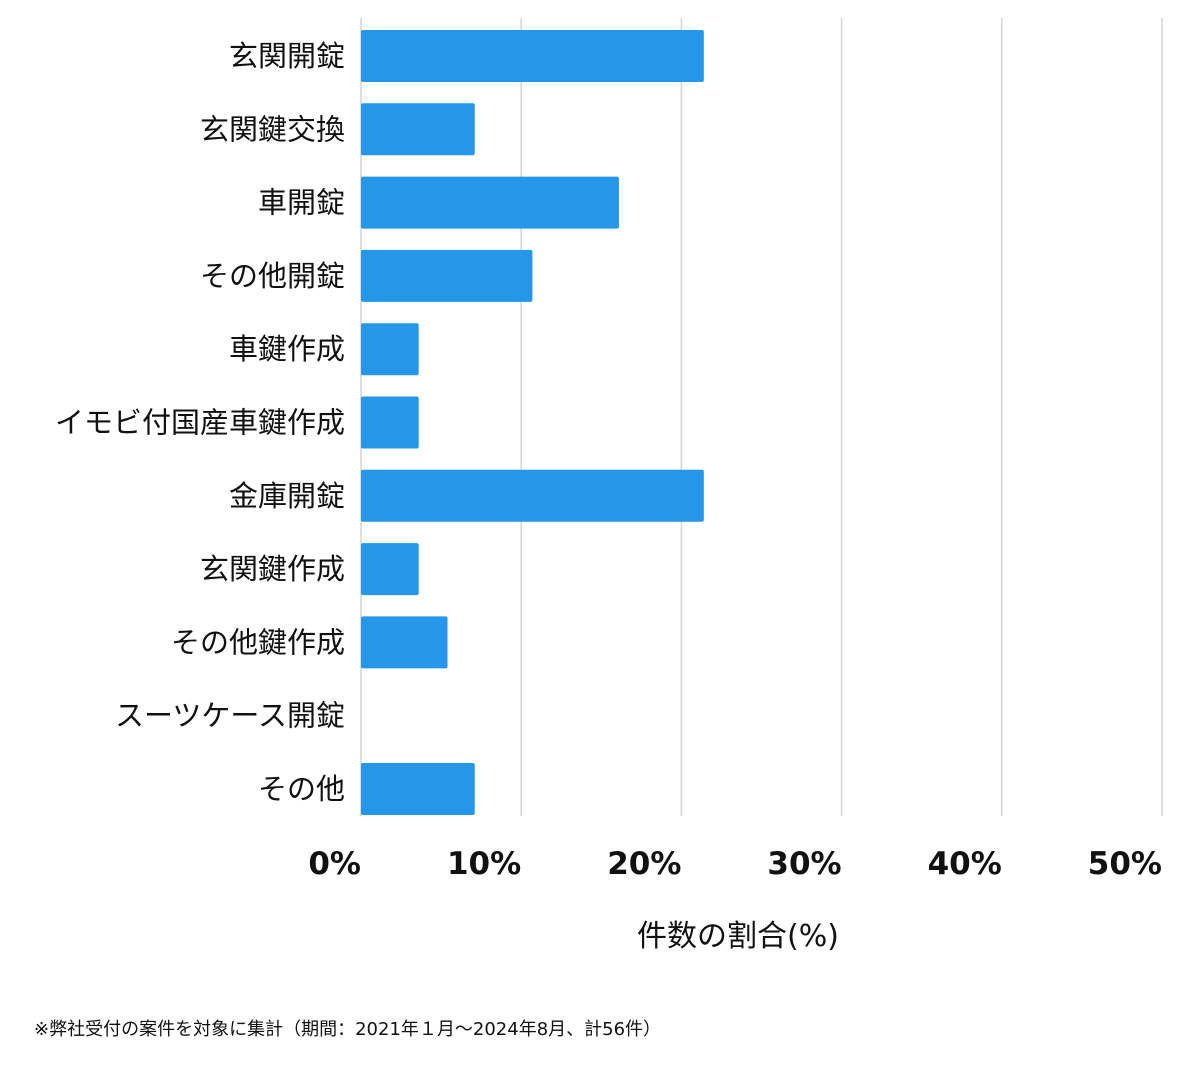 The image size is (1200, 1069). I want to click on x-axis-title: 件数の割合(%), so click(738, 936).